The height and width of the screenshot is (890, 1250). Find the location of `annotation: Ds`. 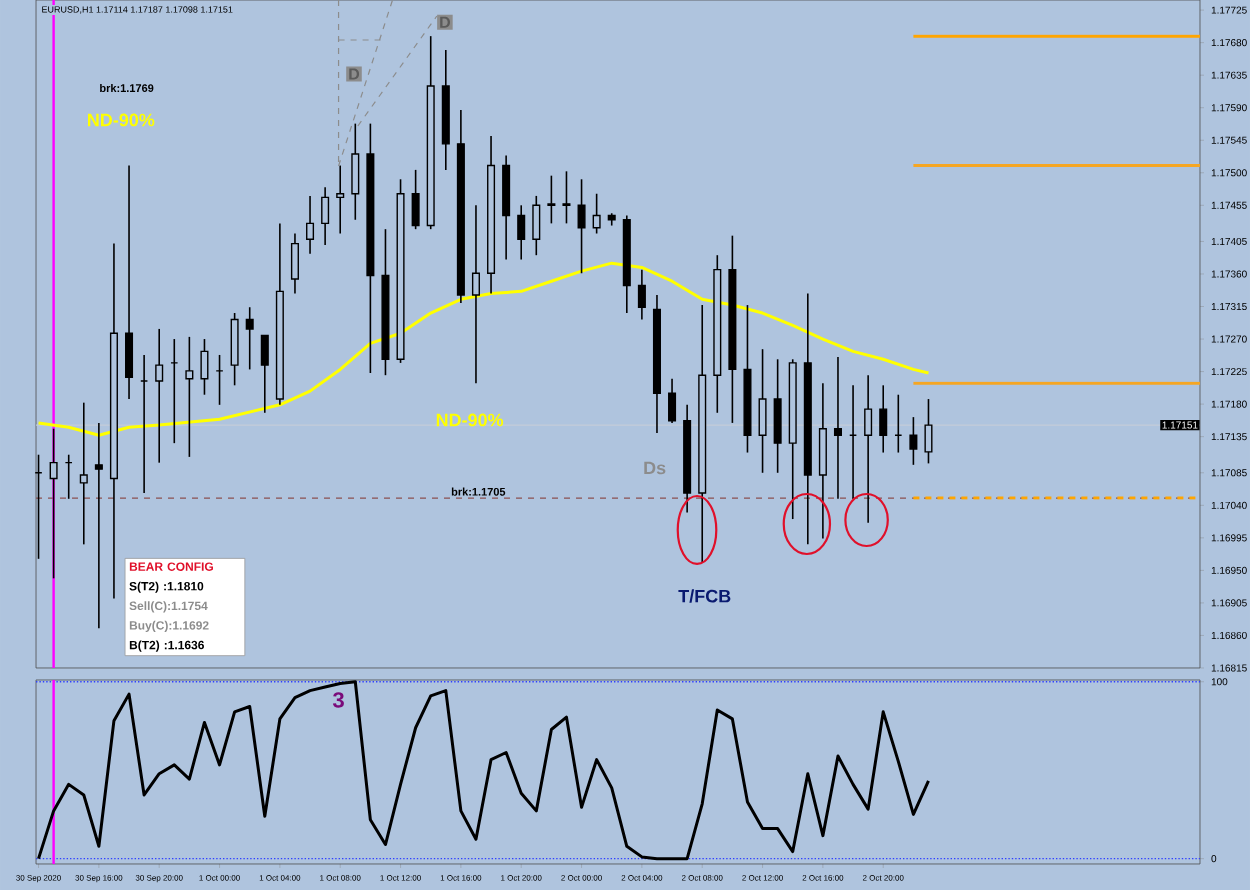

annotation: Ds is located at coordinates (655, 468).